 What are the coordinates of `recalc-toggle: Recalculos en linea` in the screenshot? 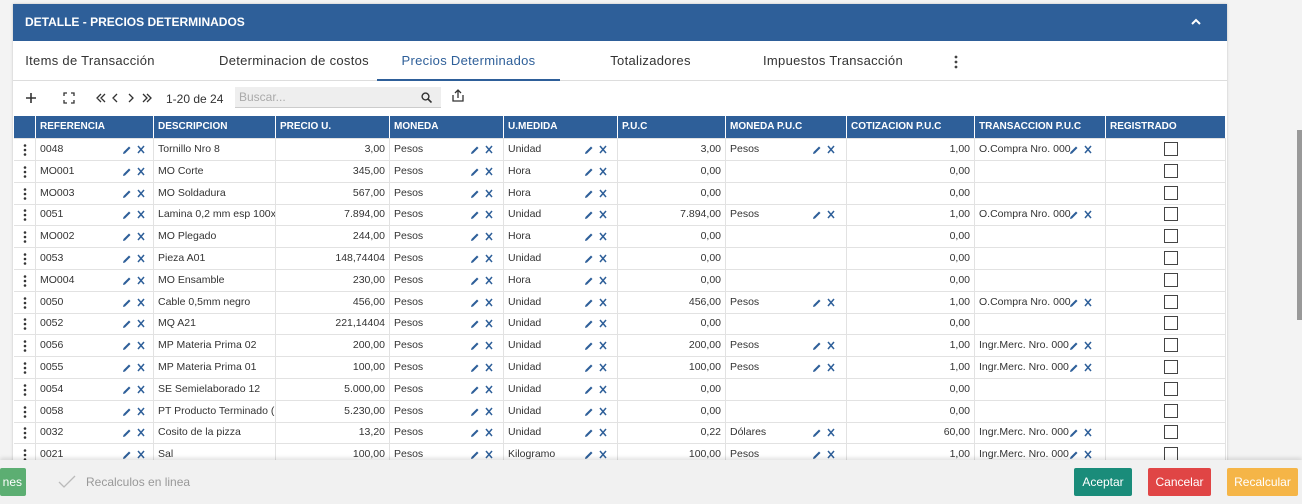 It's located at (138, 482).